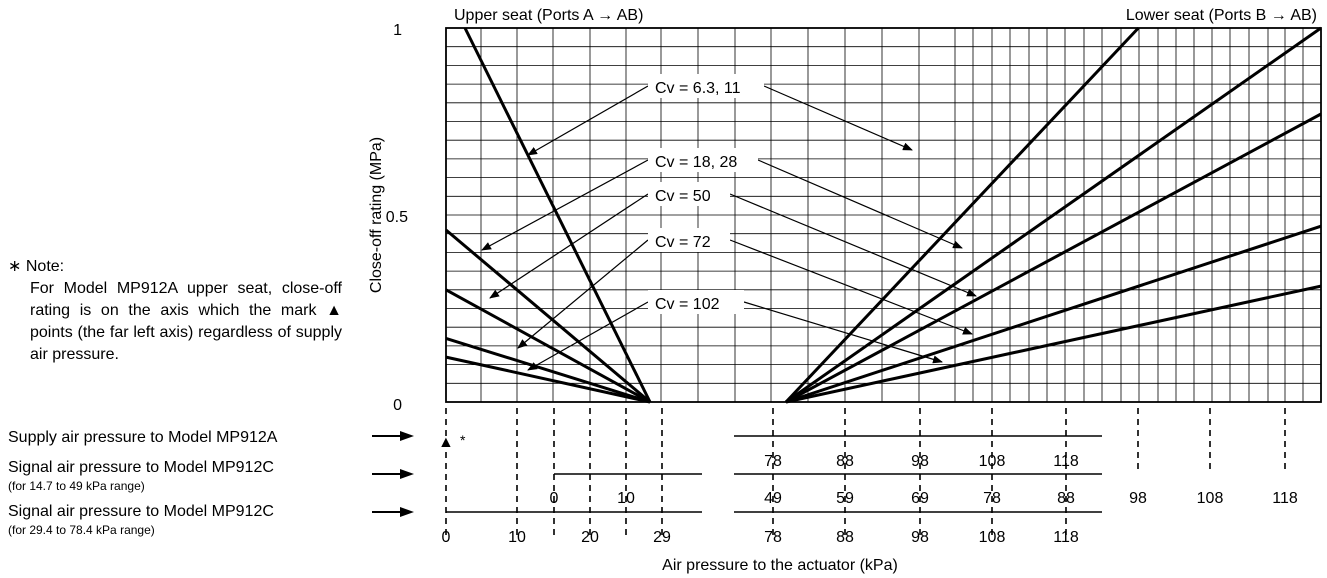 Image resolution: width=1327 pixels, height=578 pixels. Describe the element at coordinates (992, 498) in the screenshot. I see `signal1-right-tick: 78` at that location.